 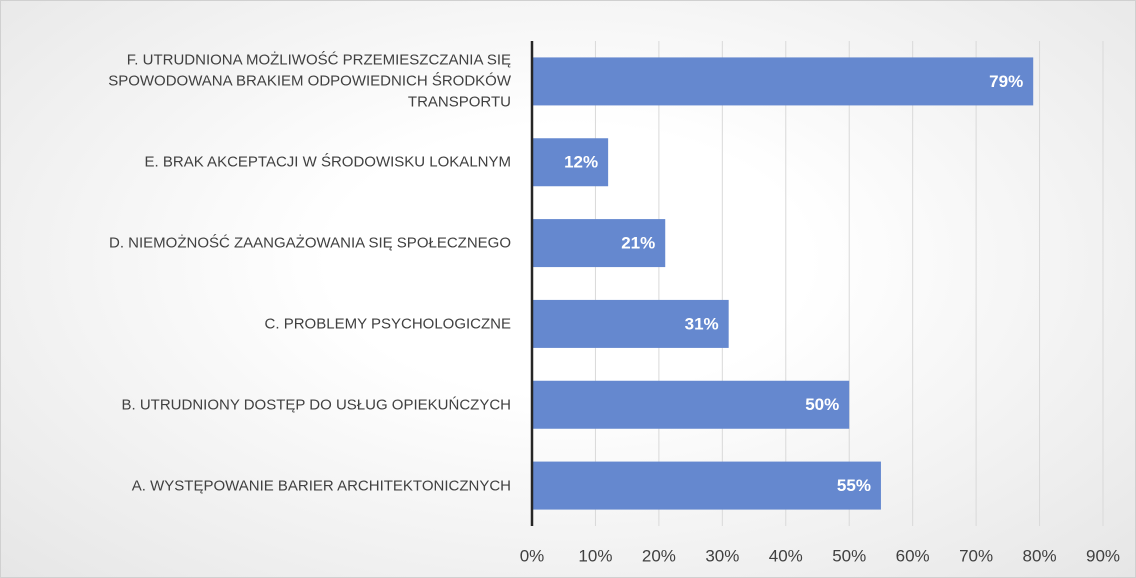 What do you see at coordinates (1040, 555) in the screenshot?
I see `x-tick-label: 80%` at bounding box center [1040, 555].